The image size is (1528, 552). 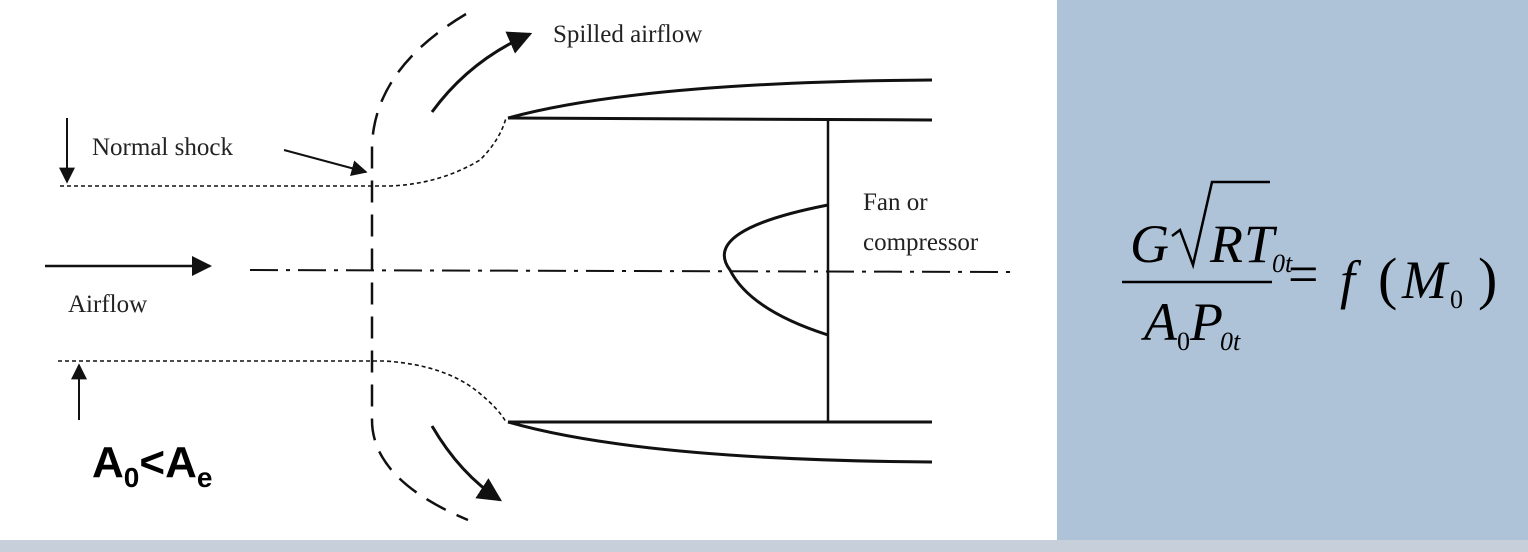 I want to click on eq-equals: =, so click(x=1303, y=274).